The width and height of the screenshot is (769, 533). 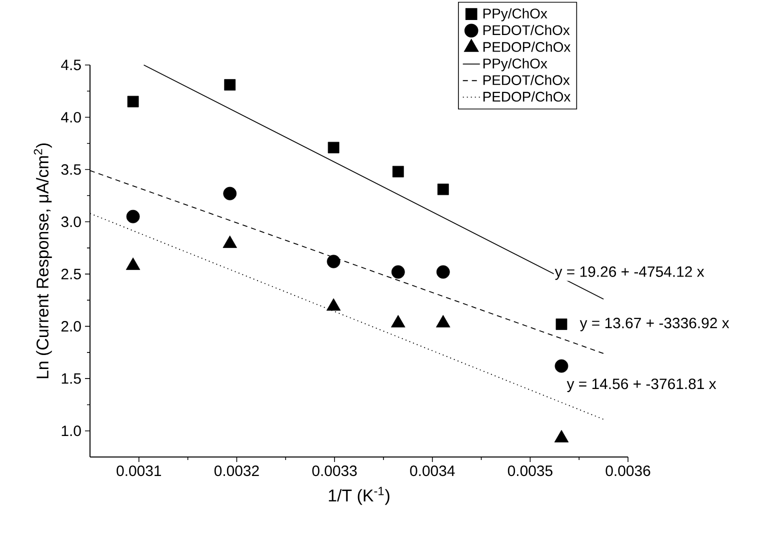 I want to click on y-tick-label: 2.0, so click(x=71, y=326).